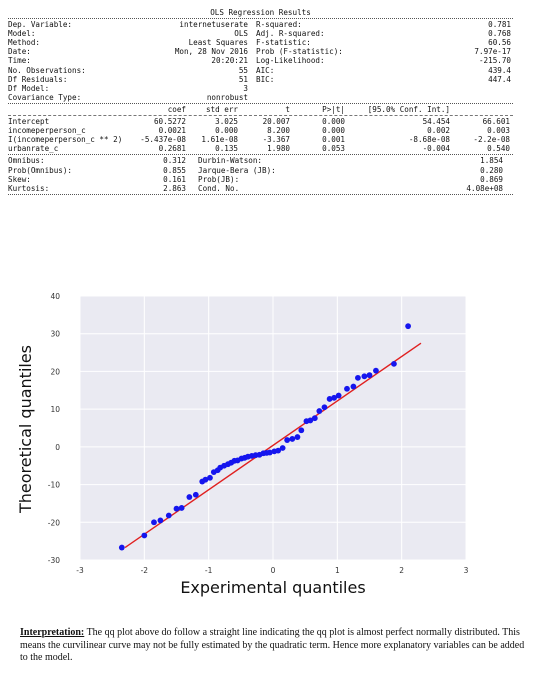 The image size is (540, 685). What do you see at coordinates (283, 43) in the screenshot?
I see `stat-label: F-statistic:` at bounding box center [283, 43].